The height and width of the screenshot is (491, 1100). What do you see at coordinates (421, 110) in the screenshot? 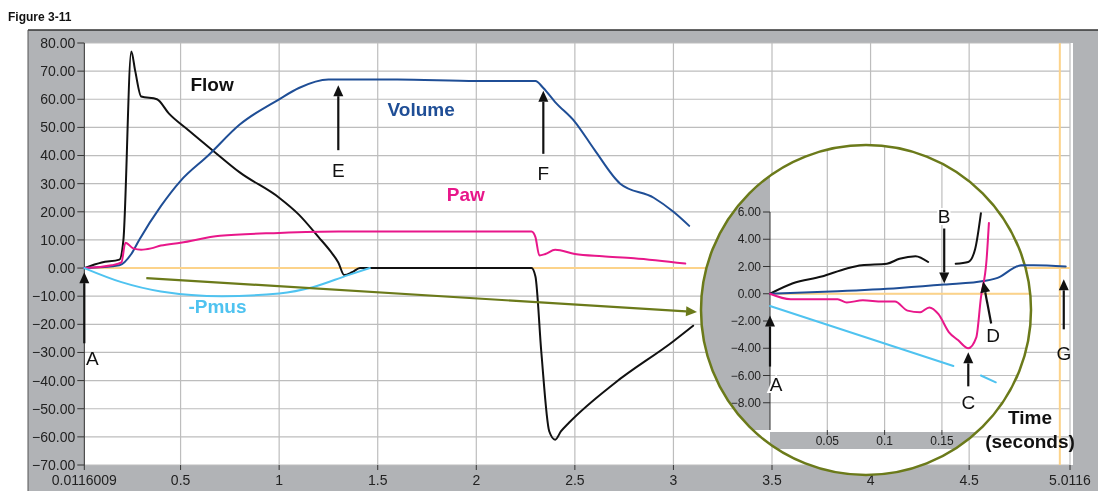
I see `series-label: Volume` at bounding box center [421, 110].